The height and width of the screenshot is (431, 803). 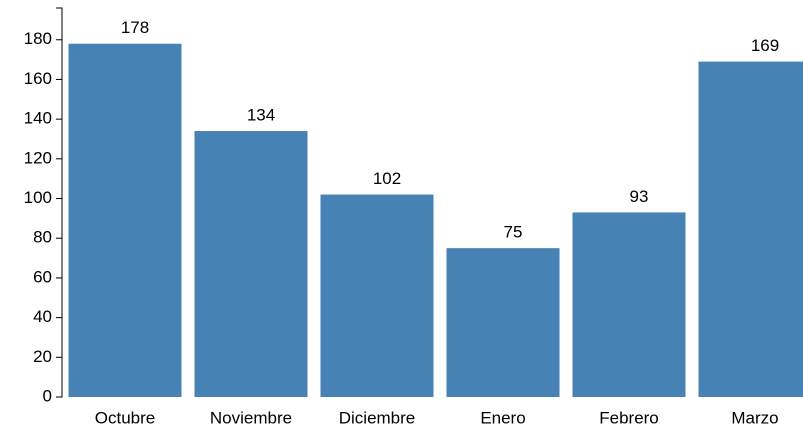 What do you see at coordinates (42, 276) in the screenshot?
I see `y-tick-label: 60` at bounding box center [42, 276].